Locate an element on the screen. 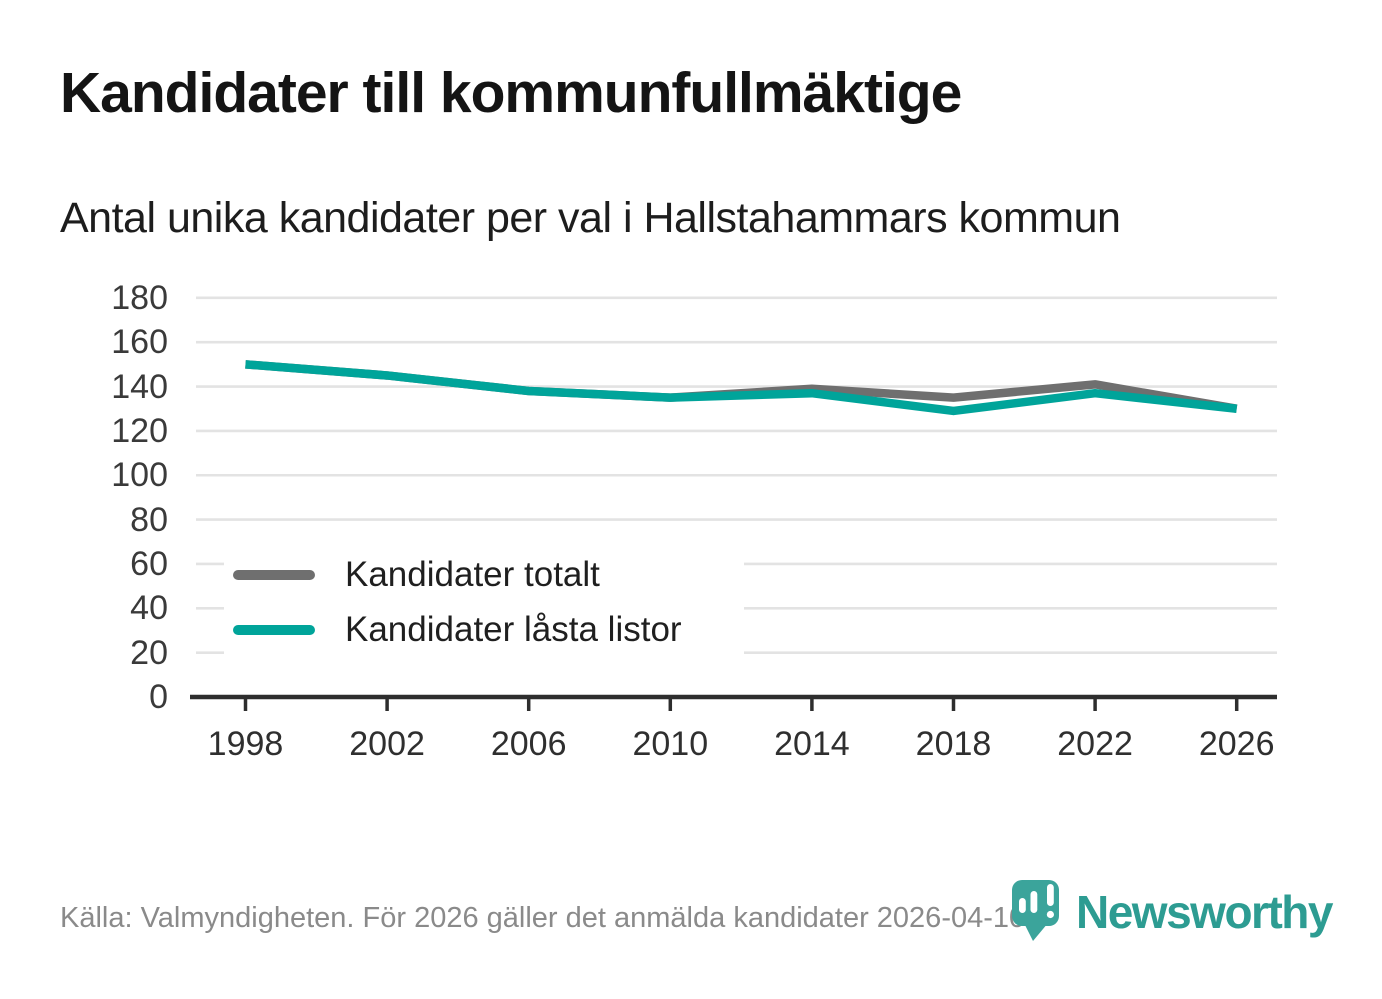  chart-title: Kandidater till kommunfullmäktige is located at coordinates (511, 93).